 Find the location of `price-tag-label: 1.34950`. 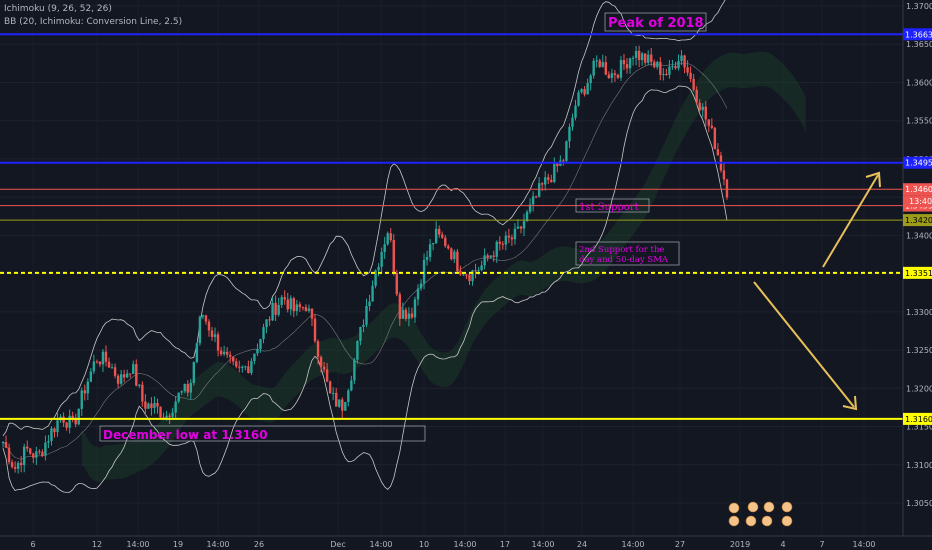

price-tag-label: 1.34950 is located at coordinates (918, 163).